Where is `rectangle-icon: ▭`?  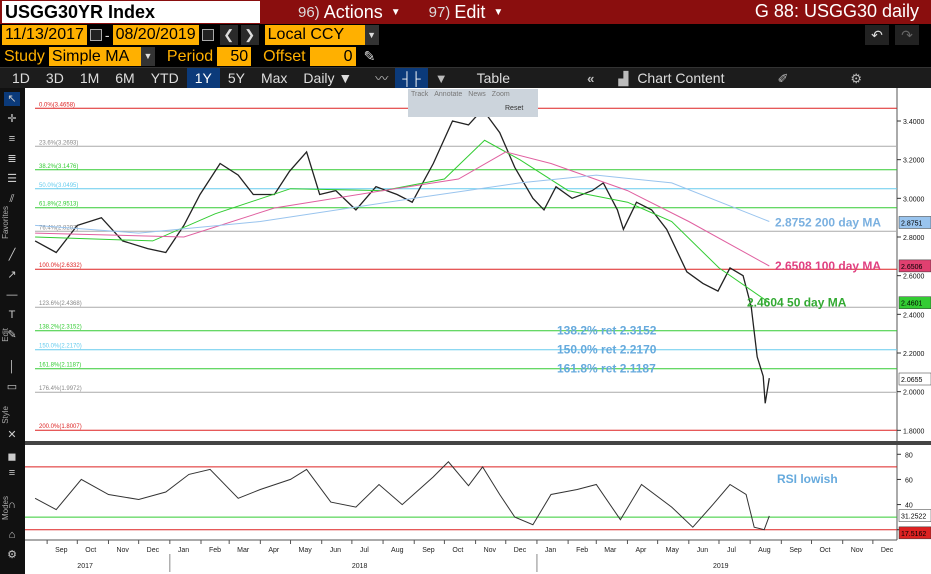
rectangle-icon: ▭ is located at coordinates (12, 387).